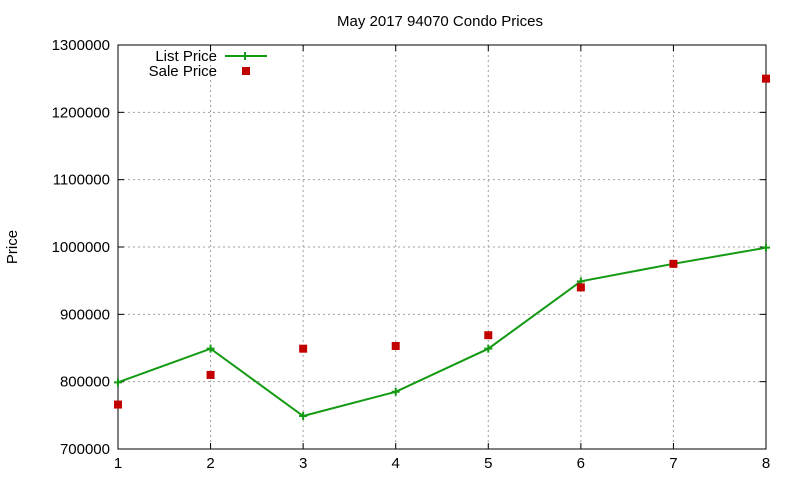 The height and width of the screenshot is (480, 800). What do you see at coordinates (210, 463) in the screenshot?
I see `x-tick-label: 2` at bounding box center [210, 463].